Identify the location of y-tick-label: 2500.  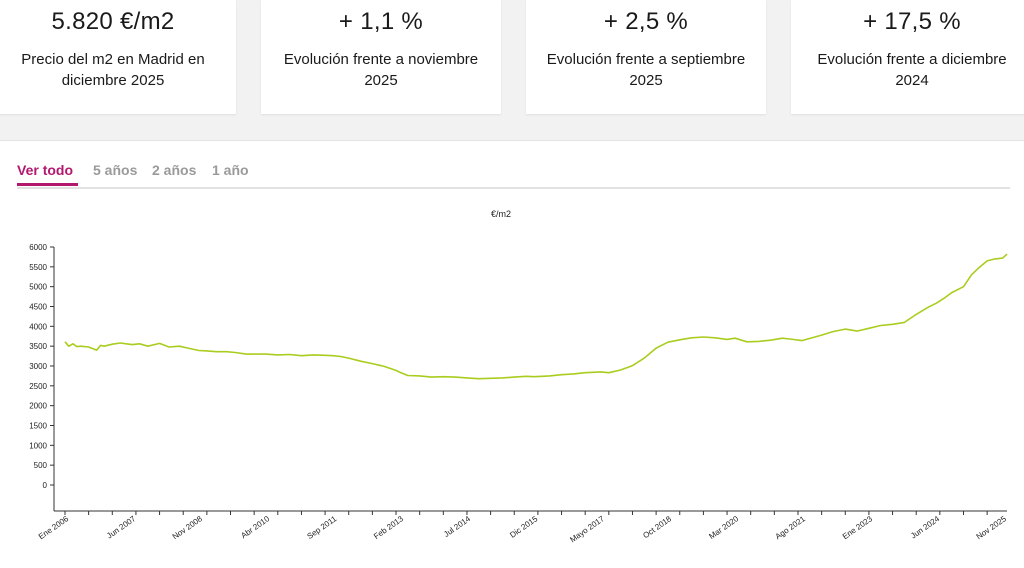
(38, 386).